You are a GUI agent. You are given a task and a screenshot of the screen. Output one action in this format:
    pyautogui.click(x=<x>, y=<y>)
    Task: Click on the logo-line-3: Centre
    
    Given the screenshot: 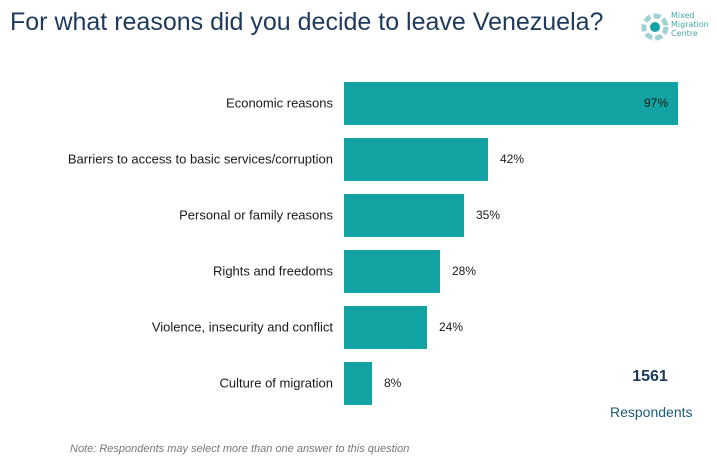 What is the action you would take?
    pyautogui.click(x=684, y=33)
    